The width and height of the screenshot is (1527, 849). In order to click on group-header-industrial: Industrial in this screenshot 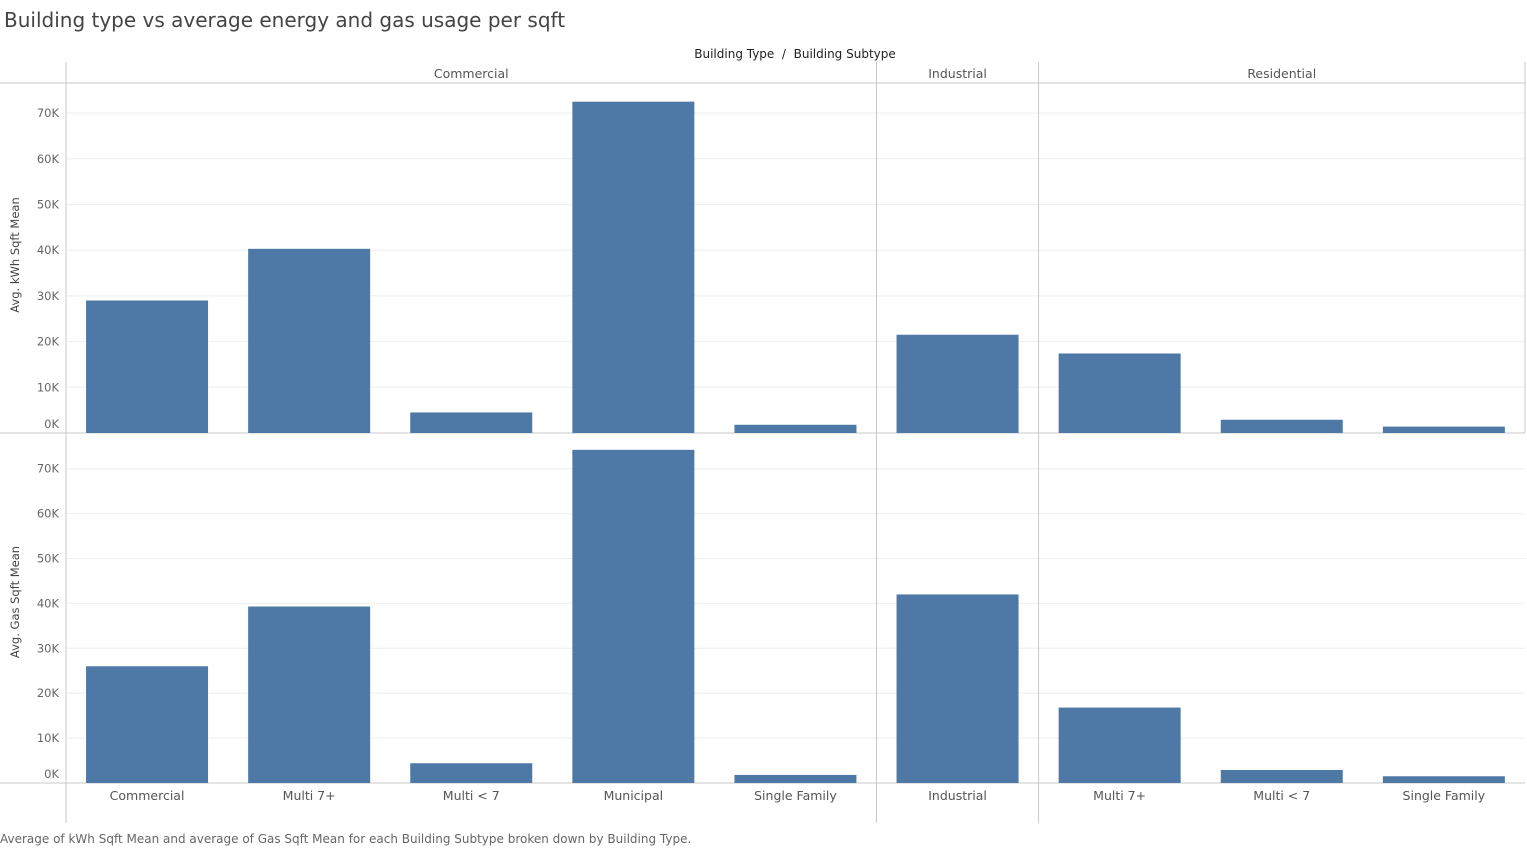, I will do `click(957, 73)`.